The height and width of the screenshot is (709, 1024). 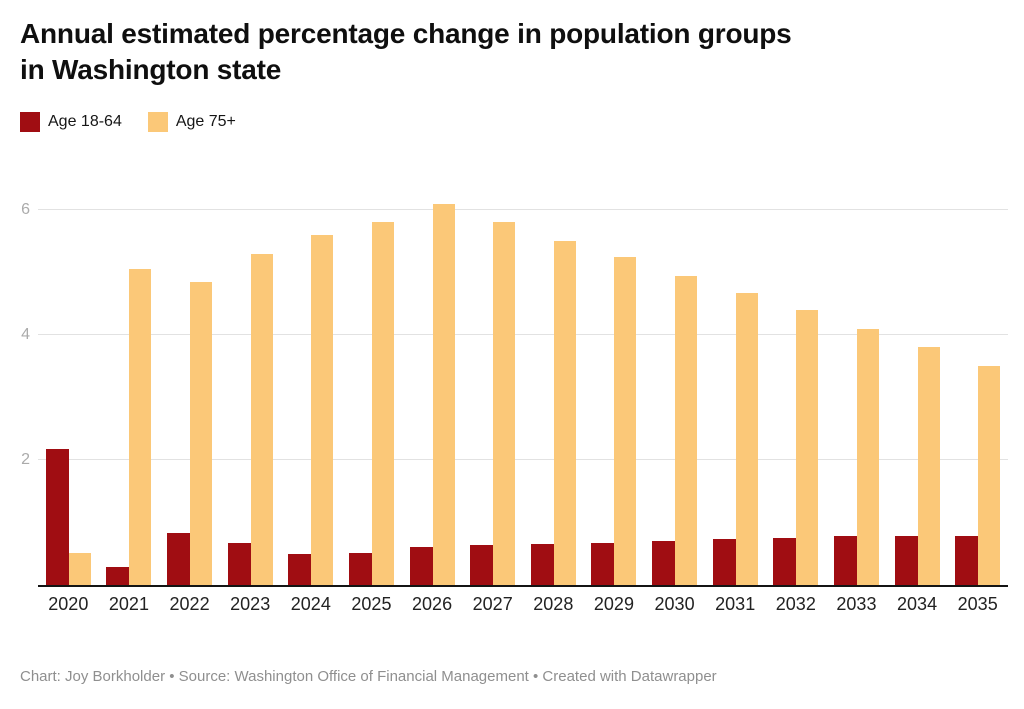 I want to click on bar-age-18-64-2023, so click(x=239, y=564).